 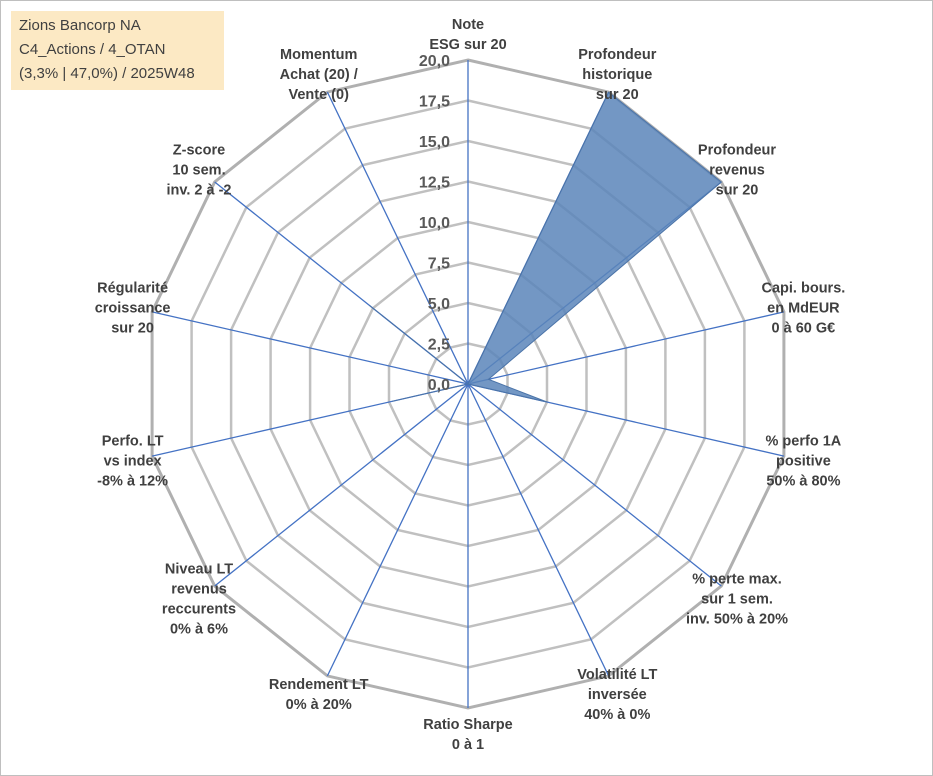 I want to click on title-line-company: Zions Bancorp NA, so click(x=80, y=25).